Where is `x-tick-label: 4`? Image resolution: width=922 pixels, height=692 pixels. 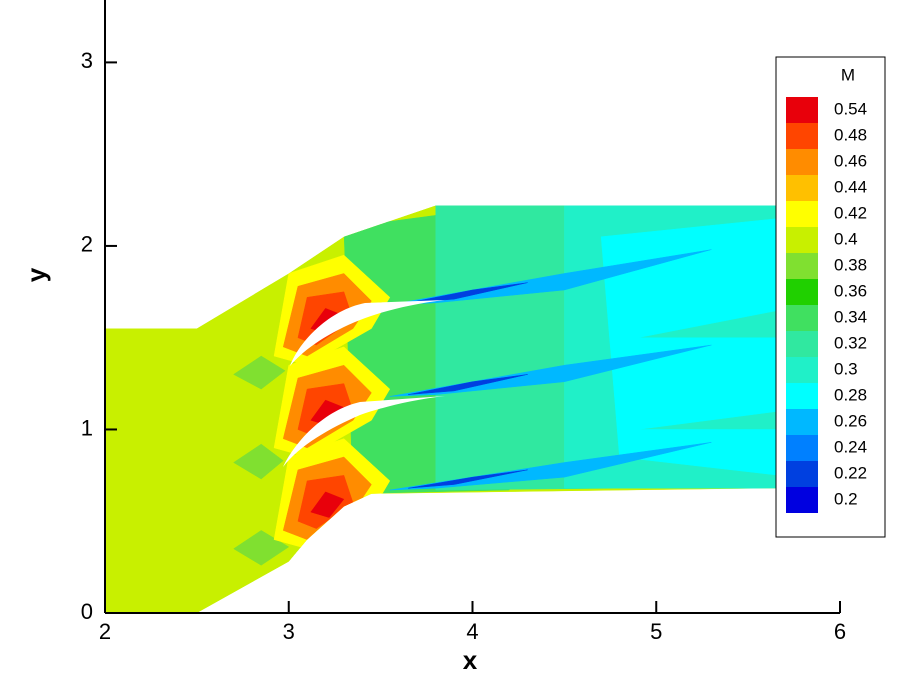
x-tick-label: 4 is located at coordinates (472, 631).